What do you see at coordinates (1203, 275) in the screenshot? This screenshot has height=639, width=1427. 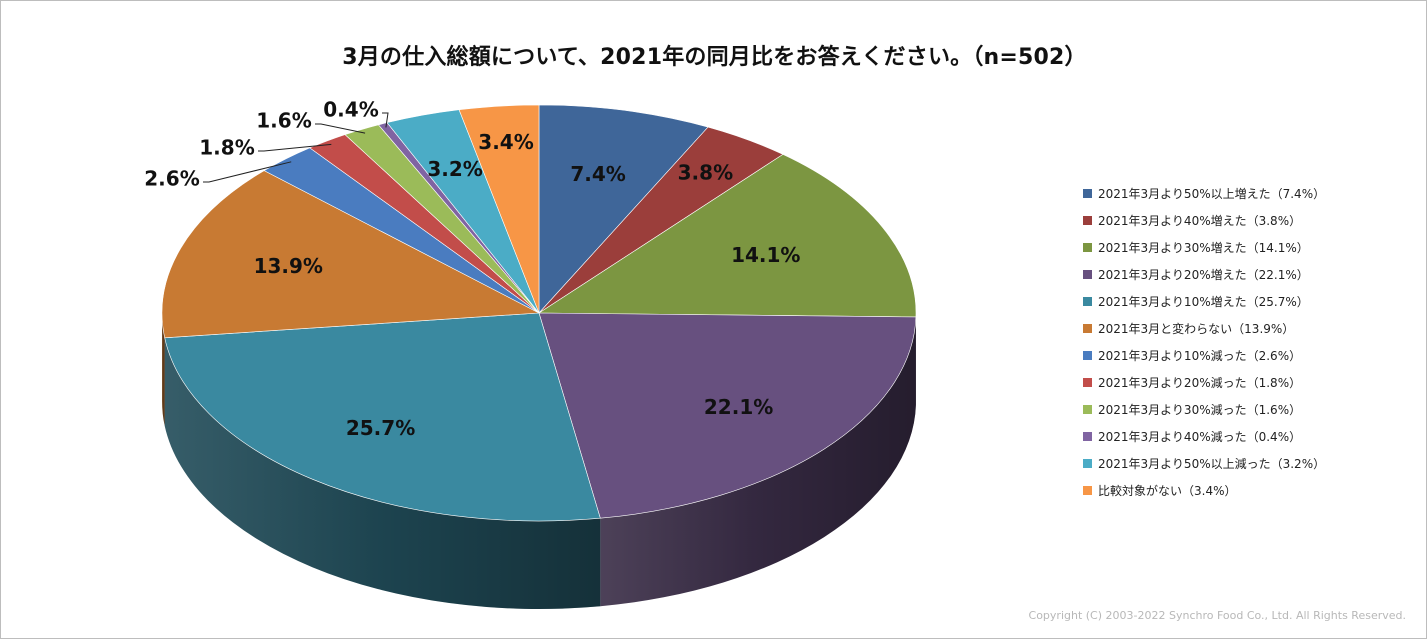 I see `legend-label-4: 2021年3月より20%増えた（22.1%）` at bounding box center [1203, 275].